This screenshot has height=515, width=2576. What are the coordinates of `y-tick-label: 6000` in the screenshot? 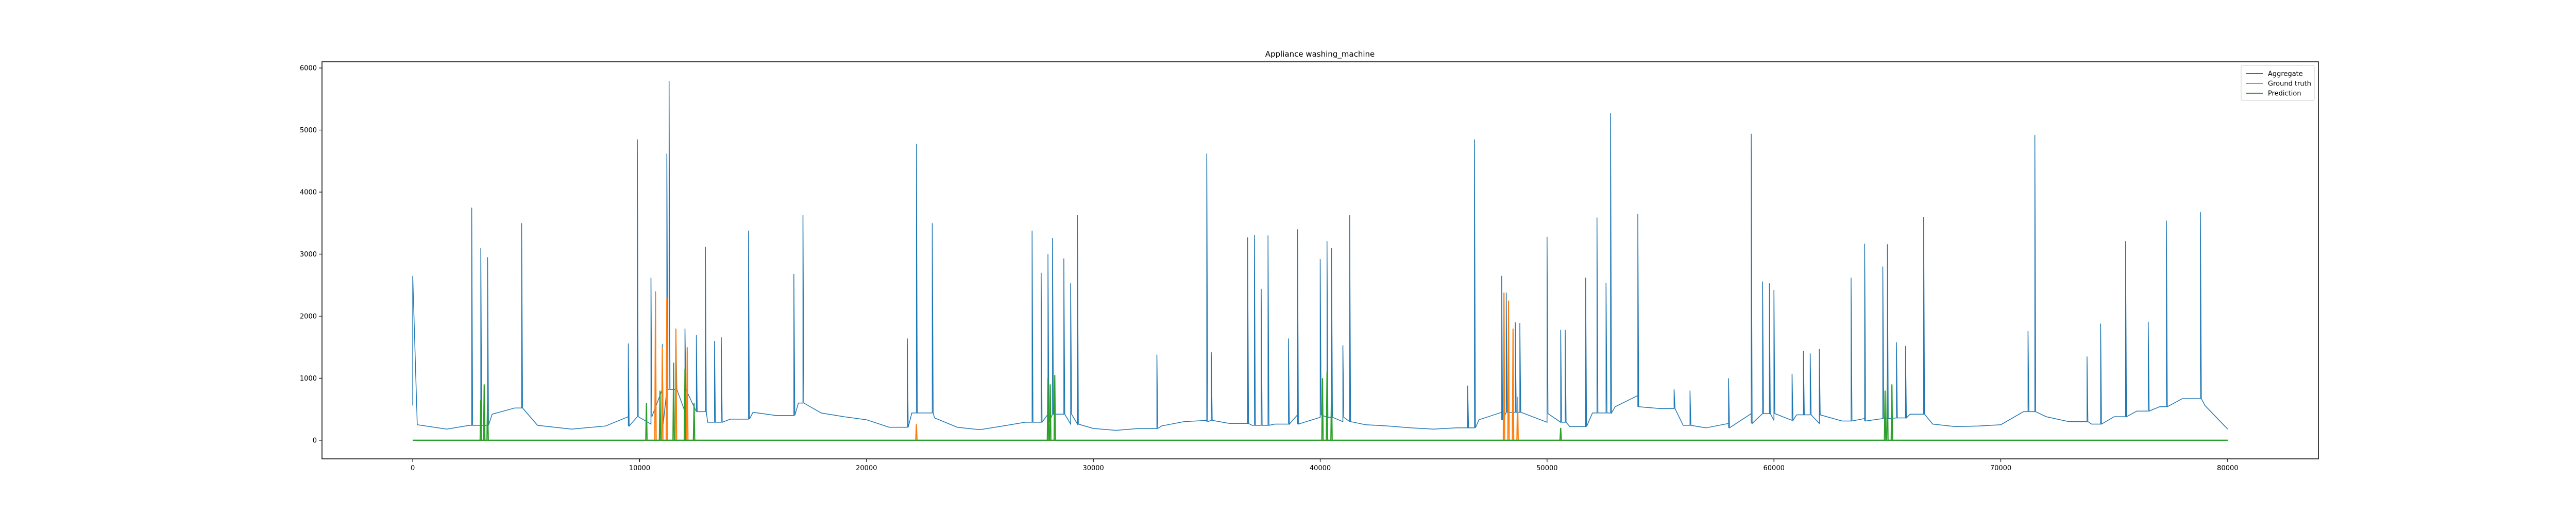 It's located at (308, 69).